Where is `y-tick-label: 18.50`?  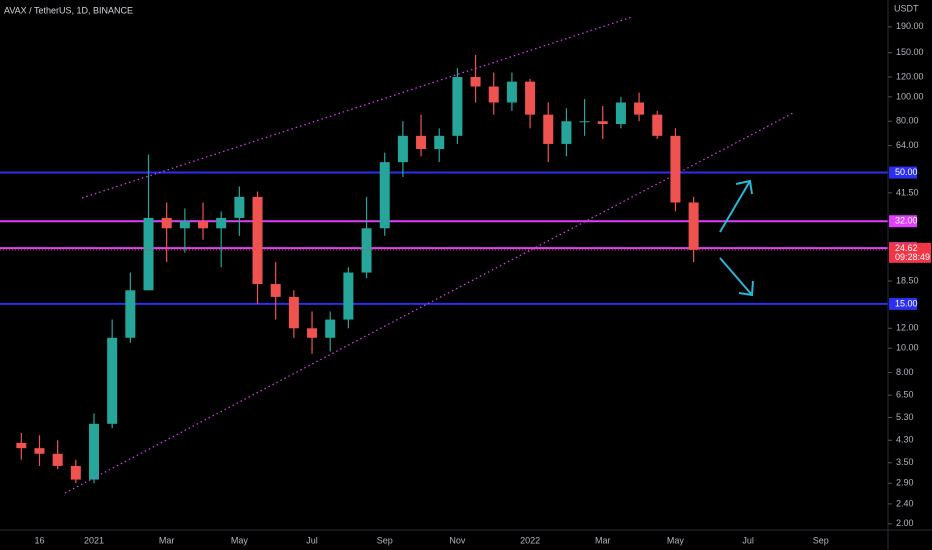
y-tick-label: 18.50 is located at coordinates (907, 280).